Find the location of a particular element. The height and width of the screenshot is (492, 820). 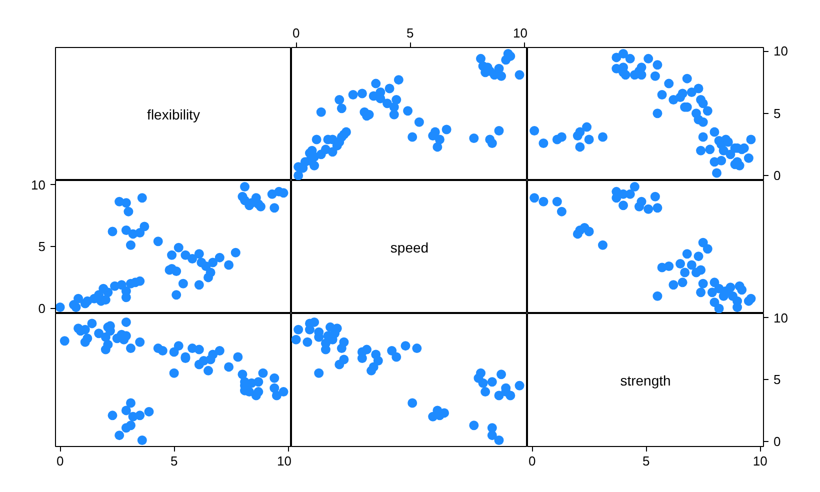

text: flexibility is located at coordinates (173, 114).